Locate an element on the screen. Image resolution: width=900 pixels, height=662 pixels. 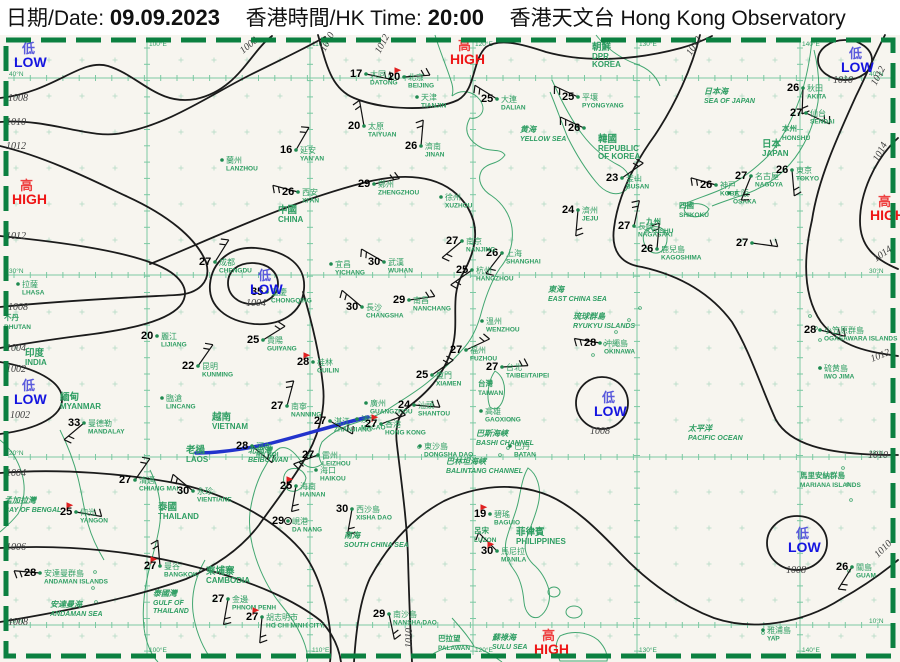
station-name-zh: 大連 is located at coordinates (509, 99).